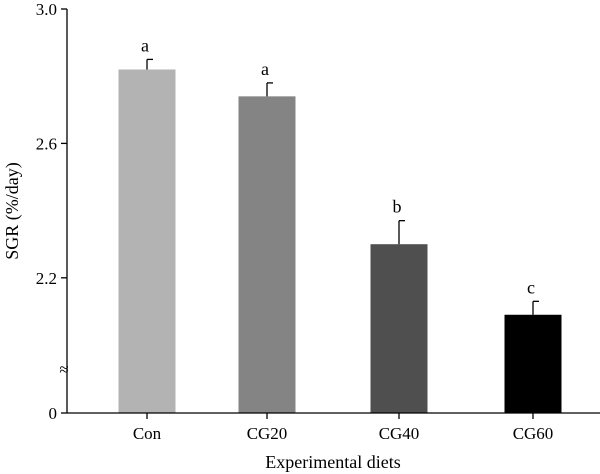  What do you see at coordinates (53, 413) in the screenshot?
I see `y-tick-label: 0` at bounding box center [53, 413].